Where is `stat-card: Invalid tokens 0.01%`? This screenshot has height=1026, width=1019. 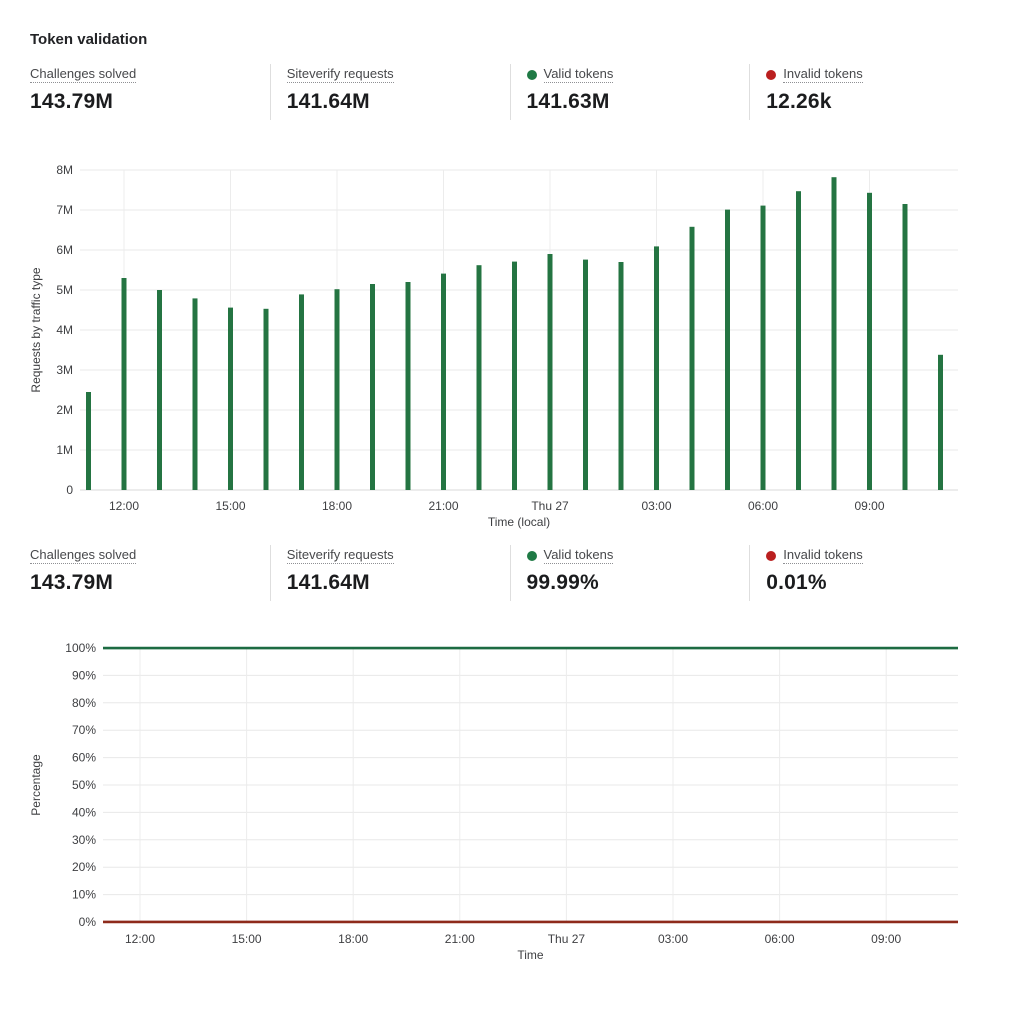
stat-card: Invalid tokens 0.01% is located at coordinates (869, 573).